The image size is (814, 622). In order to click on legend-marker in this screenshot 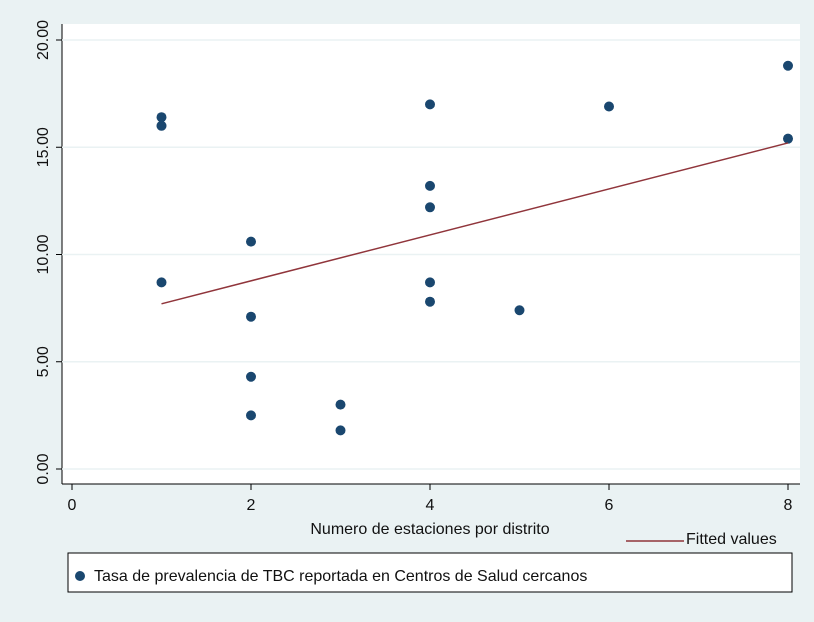, I will do `click(80, 576)`.